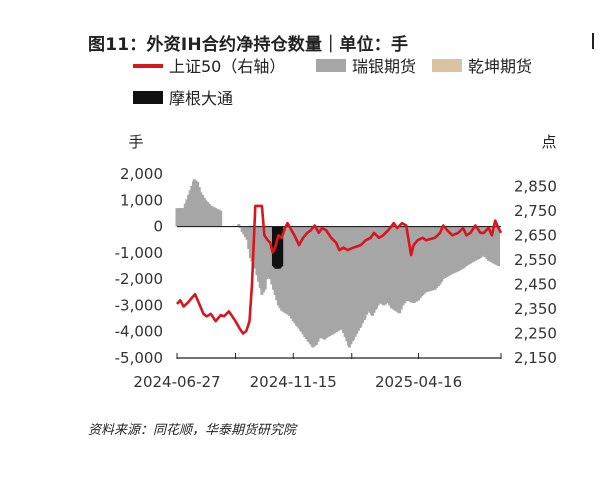  Describe the element at coordinates (384, 66) in the screenshot. I see `legend-label: 瑞银期货` at that location.